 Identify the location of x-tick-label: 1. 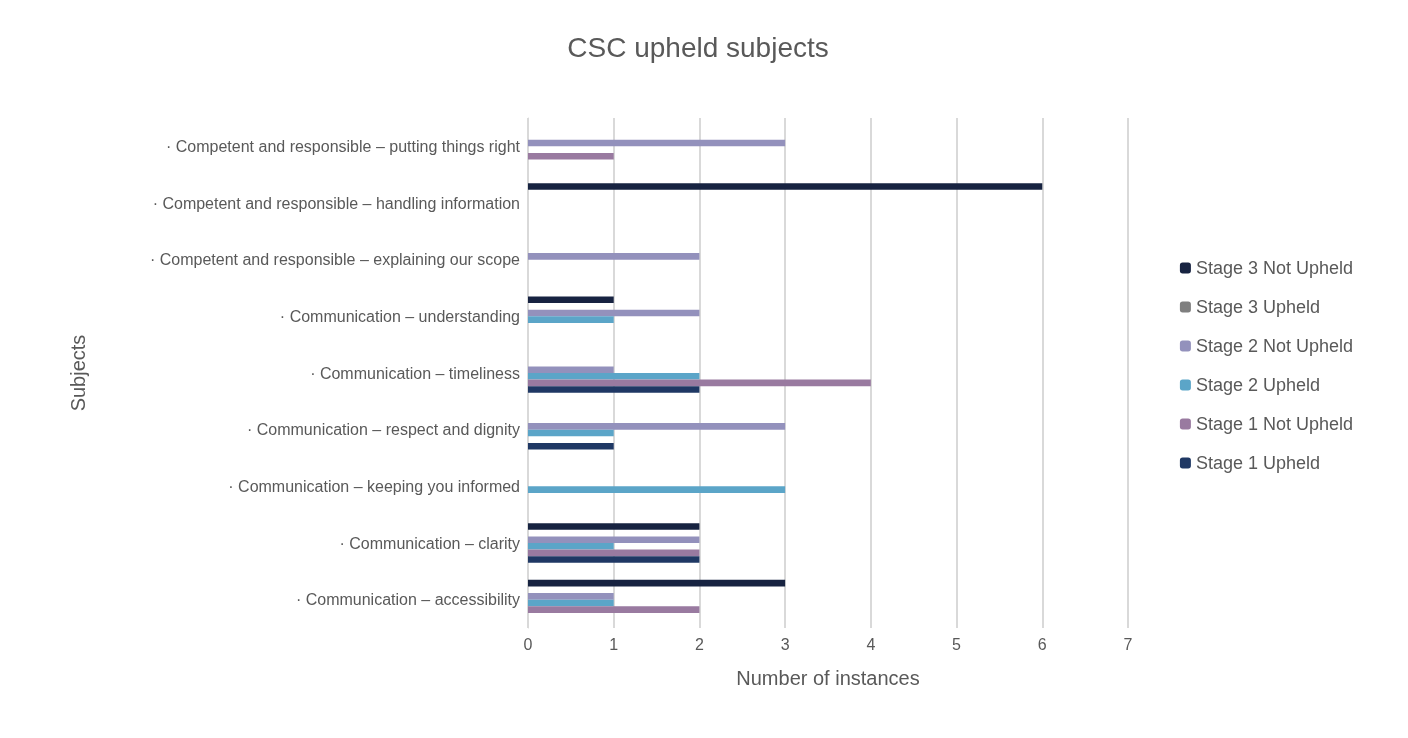
(614, 644).